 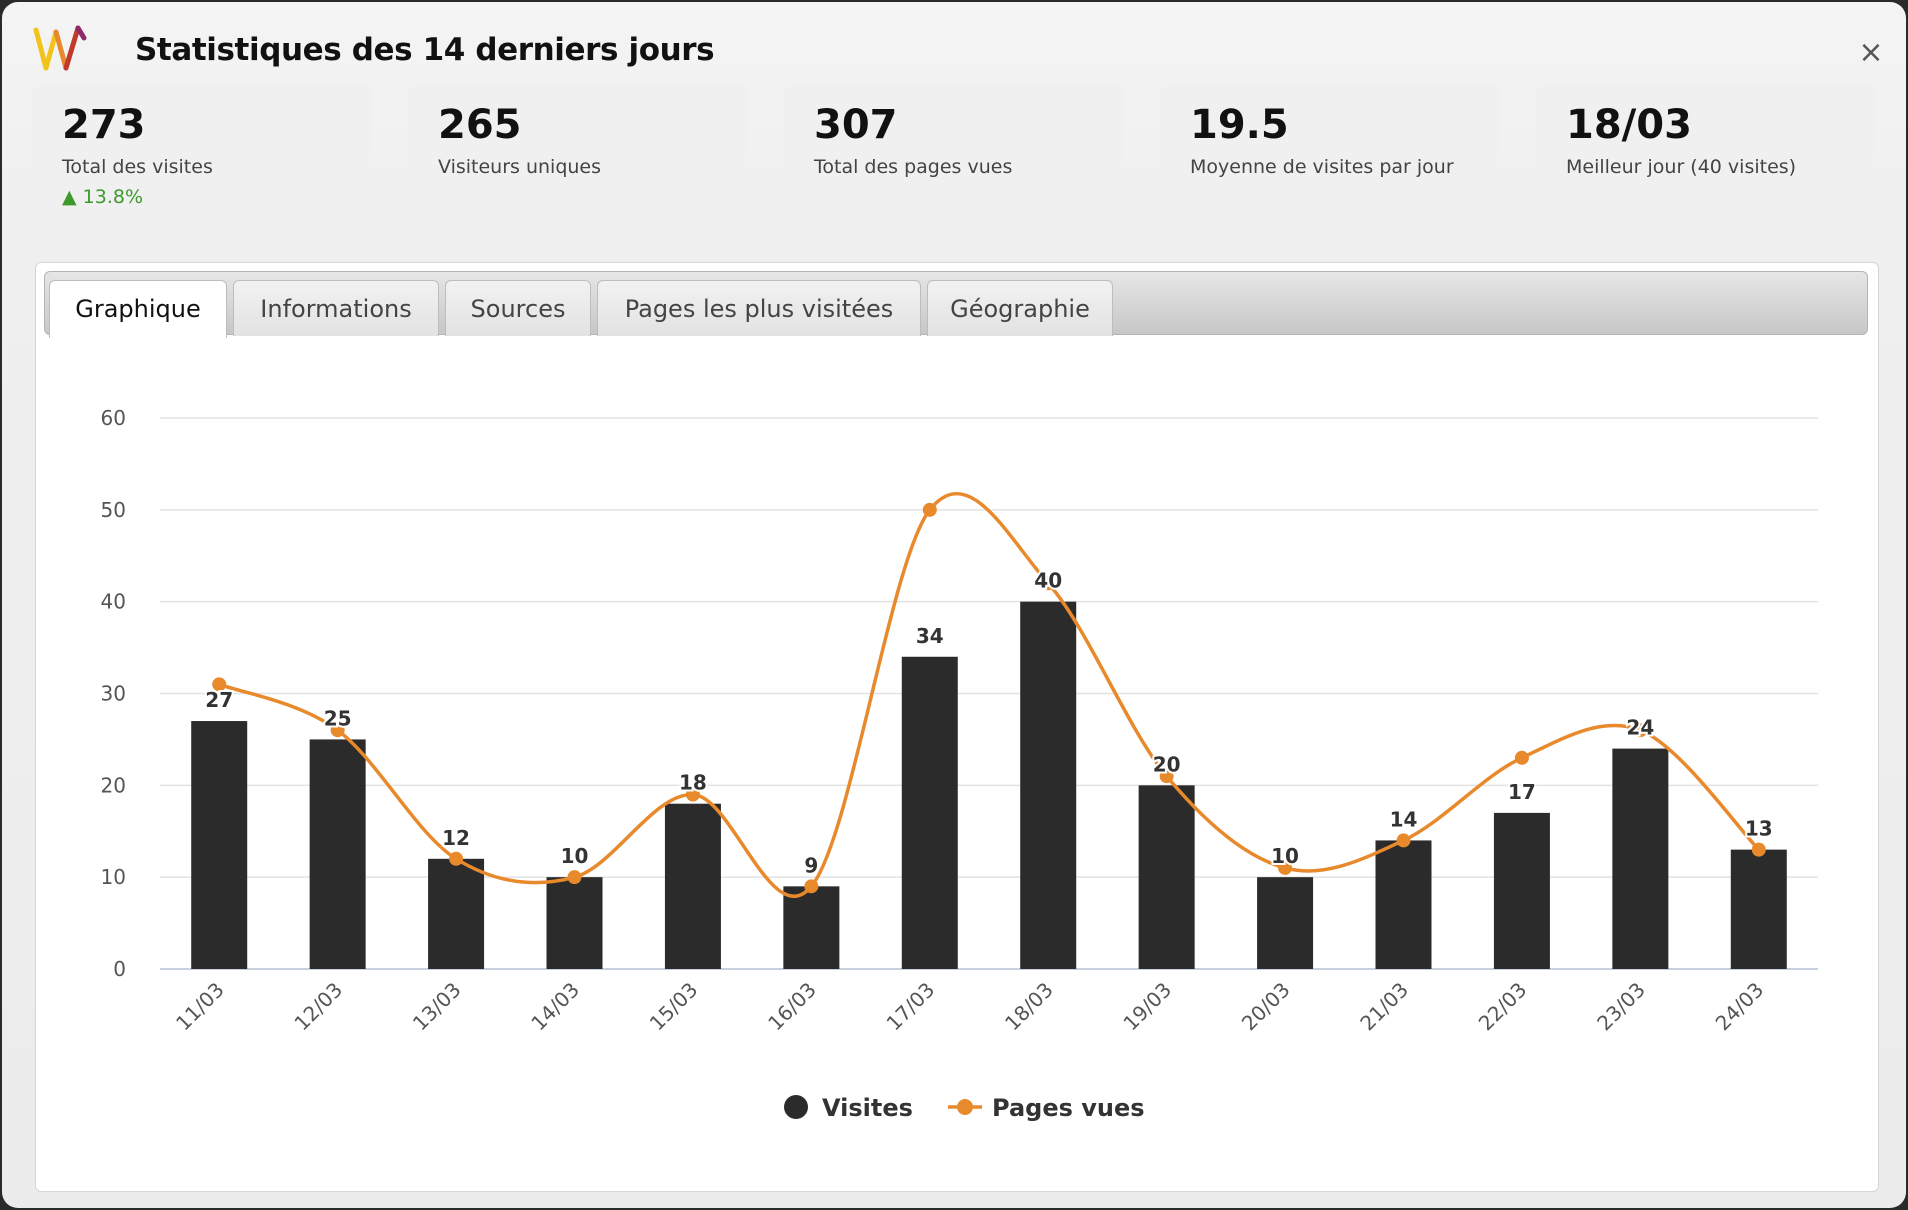 I want to click on w-logo-icon, so click(x=60, y=48).